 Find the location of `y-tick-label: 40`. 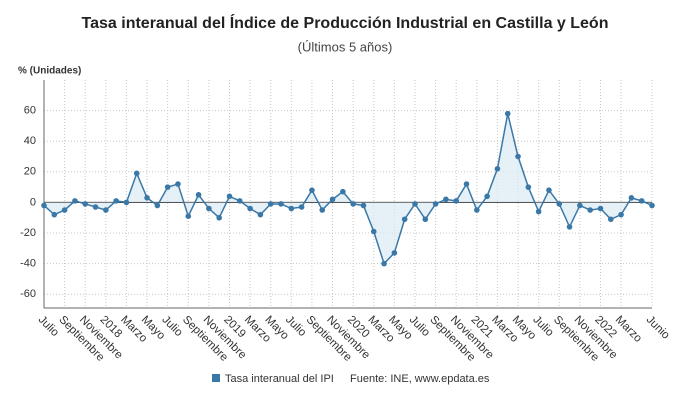

y-tick-label: 40 is located at coordinates (30, 141).